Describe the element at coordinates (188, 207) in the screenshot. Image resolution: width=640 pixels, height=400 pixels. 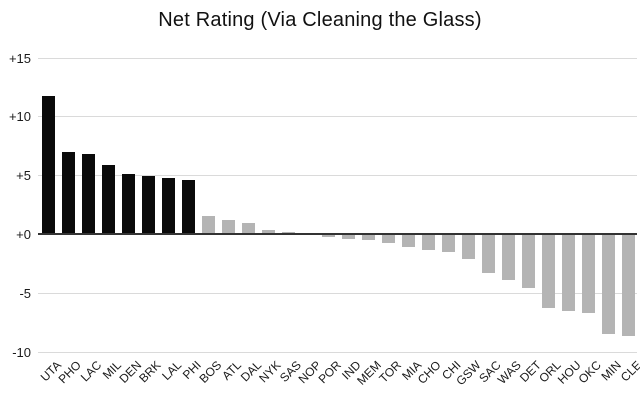
I see `bar-PHI` at that location.